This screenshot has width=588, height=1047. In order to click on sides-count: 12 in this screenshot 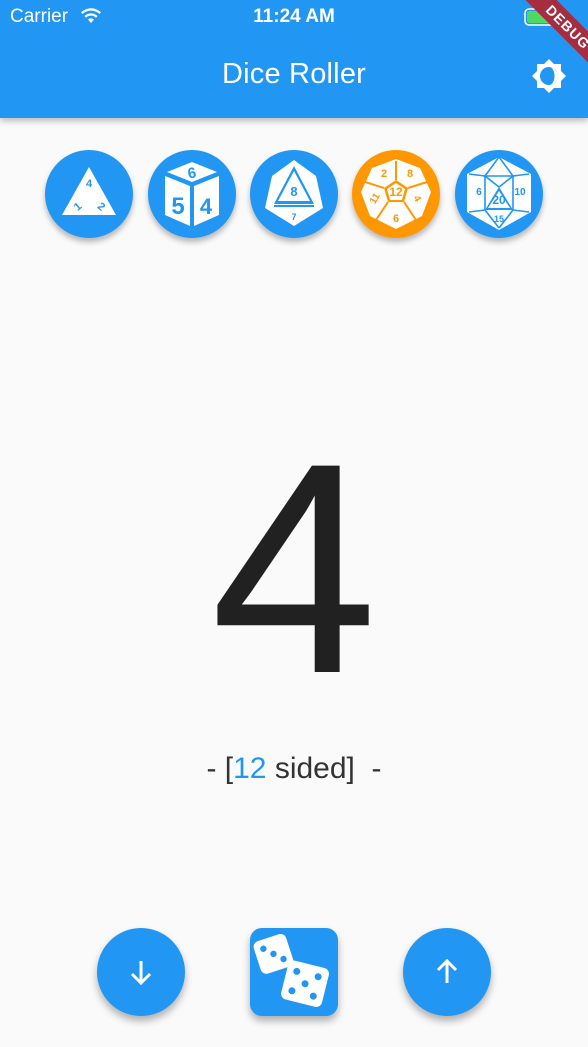, I will do `click(250, 768)`.